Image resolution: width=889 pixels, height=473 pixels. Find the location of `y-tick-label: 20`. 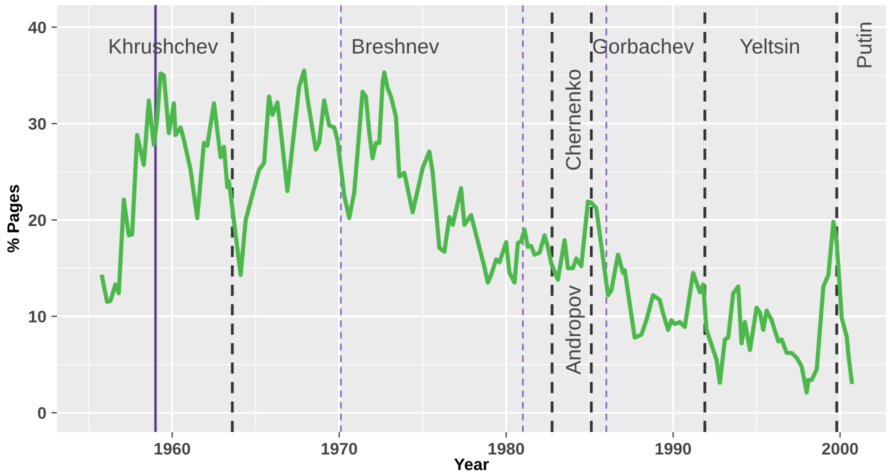

y-tick-label: 20 is located at coordinates (37, 220).